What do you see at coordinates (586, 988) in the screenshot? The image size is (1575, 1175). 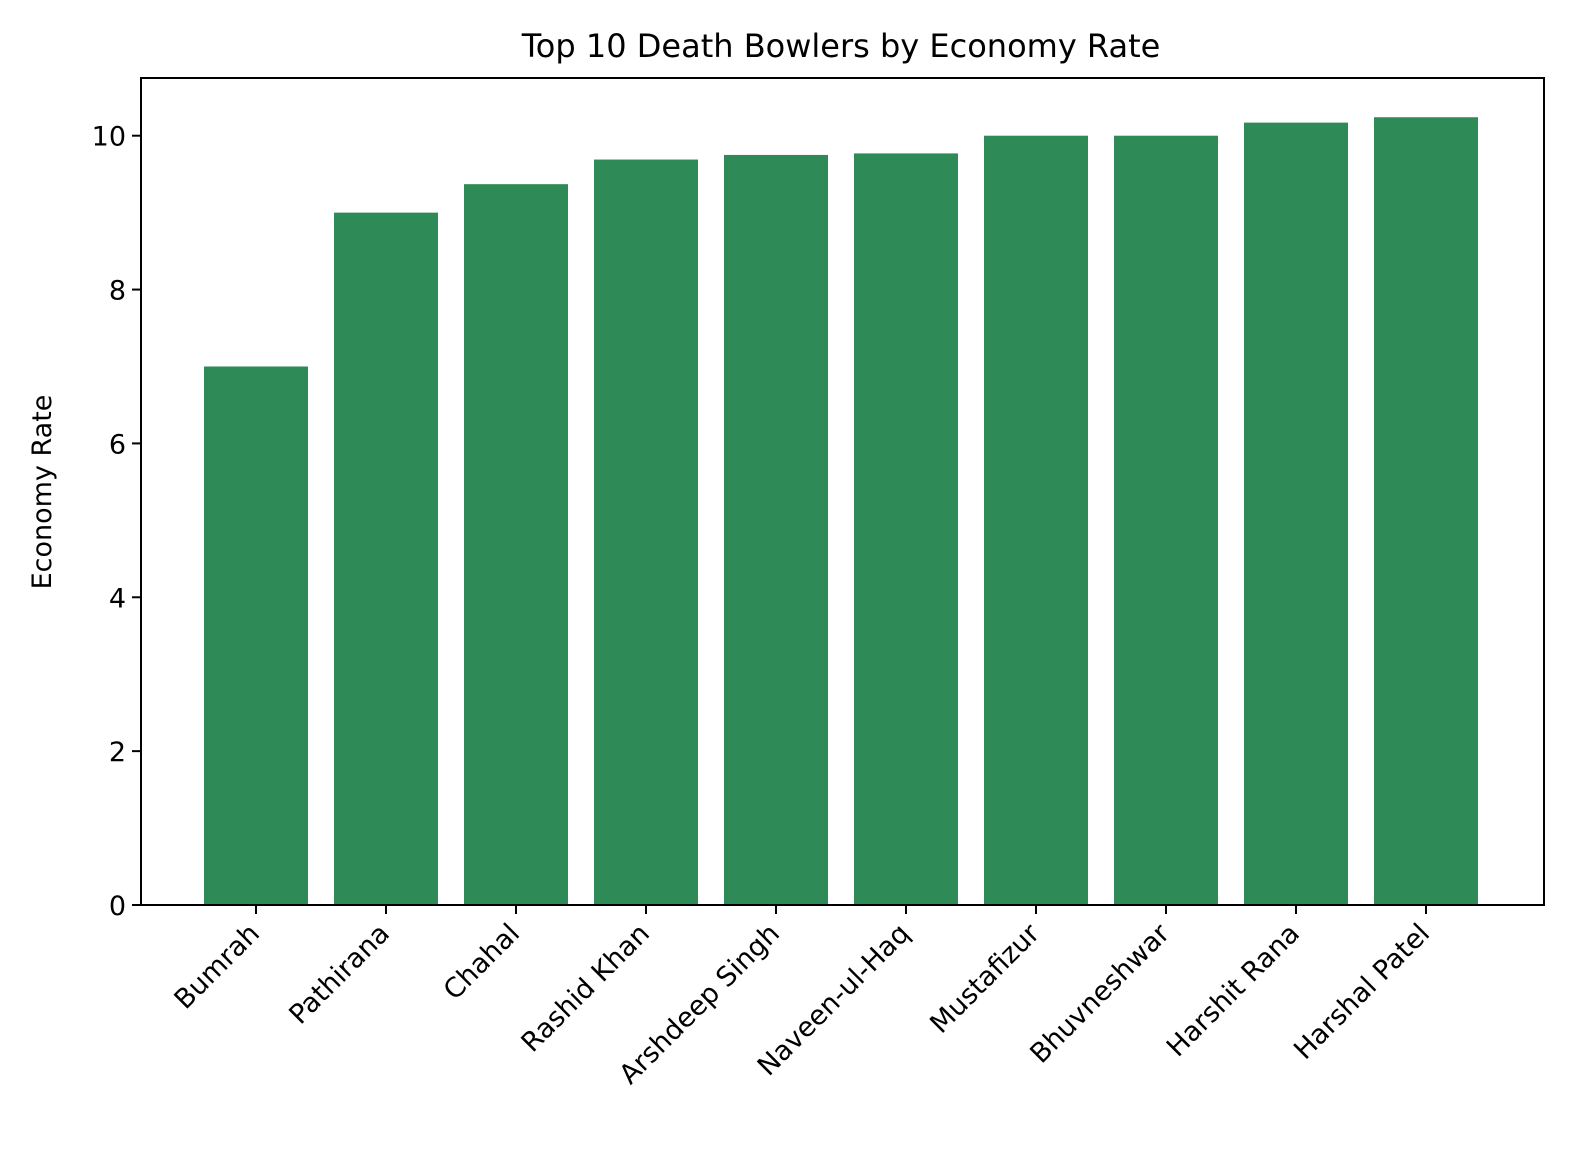 I see `x-tick-label: Rashid Khan` at bounding box center [586, 988].